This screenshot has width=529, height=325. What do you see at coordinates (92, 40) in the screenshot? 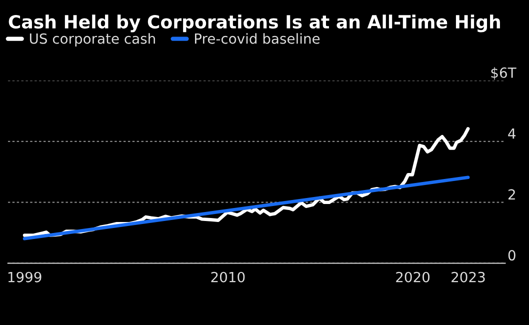
I see `legend-label: US corporate cash` at bounding box center [92, 40].